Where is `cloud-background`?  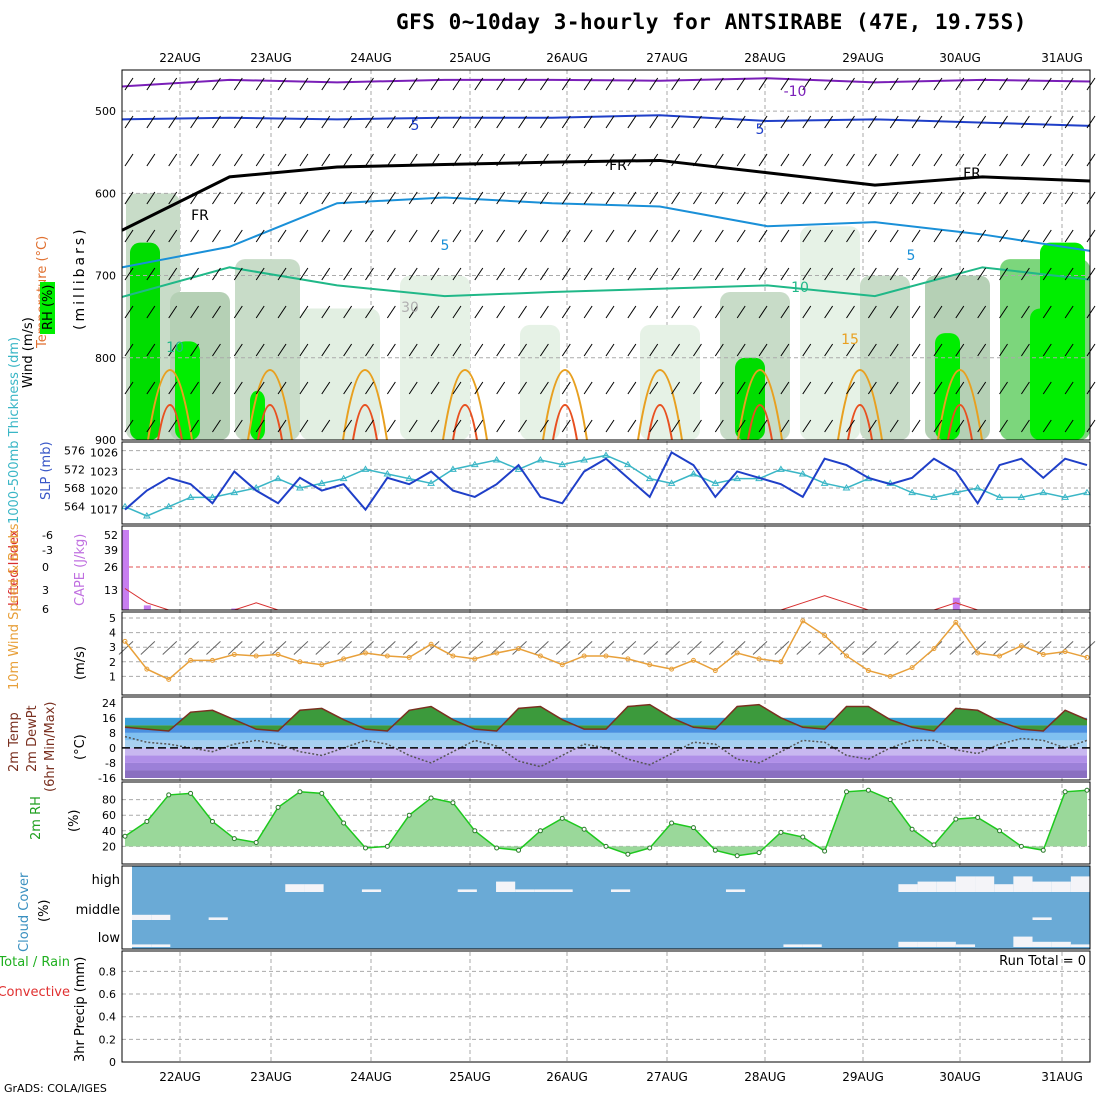 cloud-background is located at coordinates (611, 907).